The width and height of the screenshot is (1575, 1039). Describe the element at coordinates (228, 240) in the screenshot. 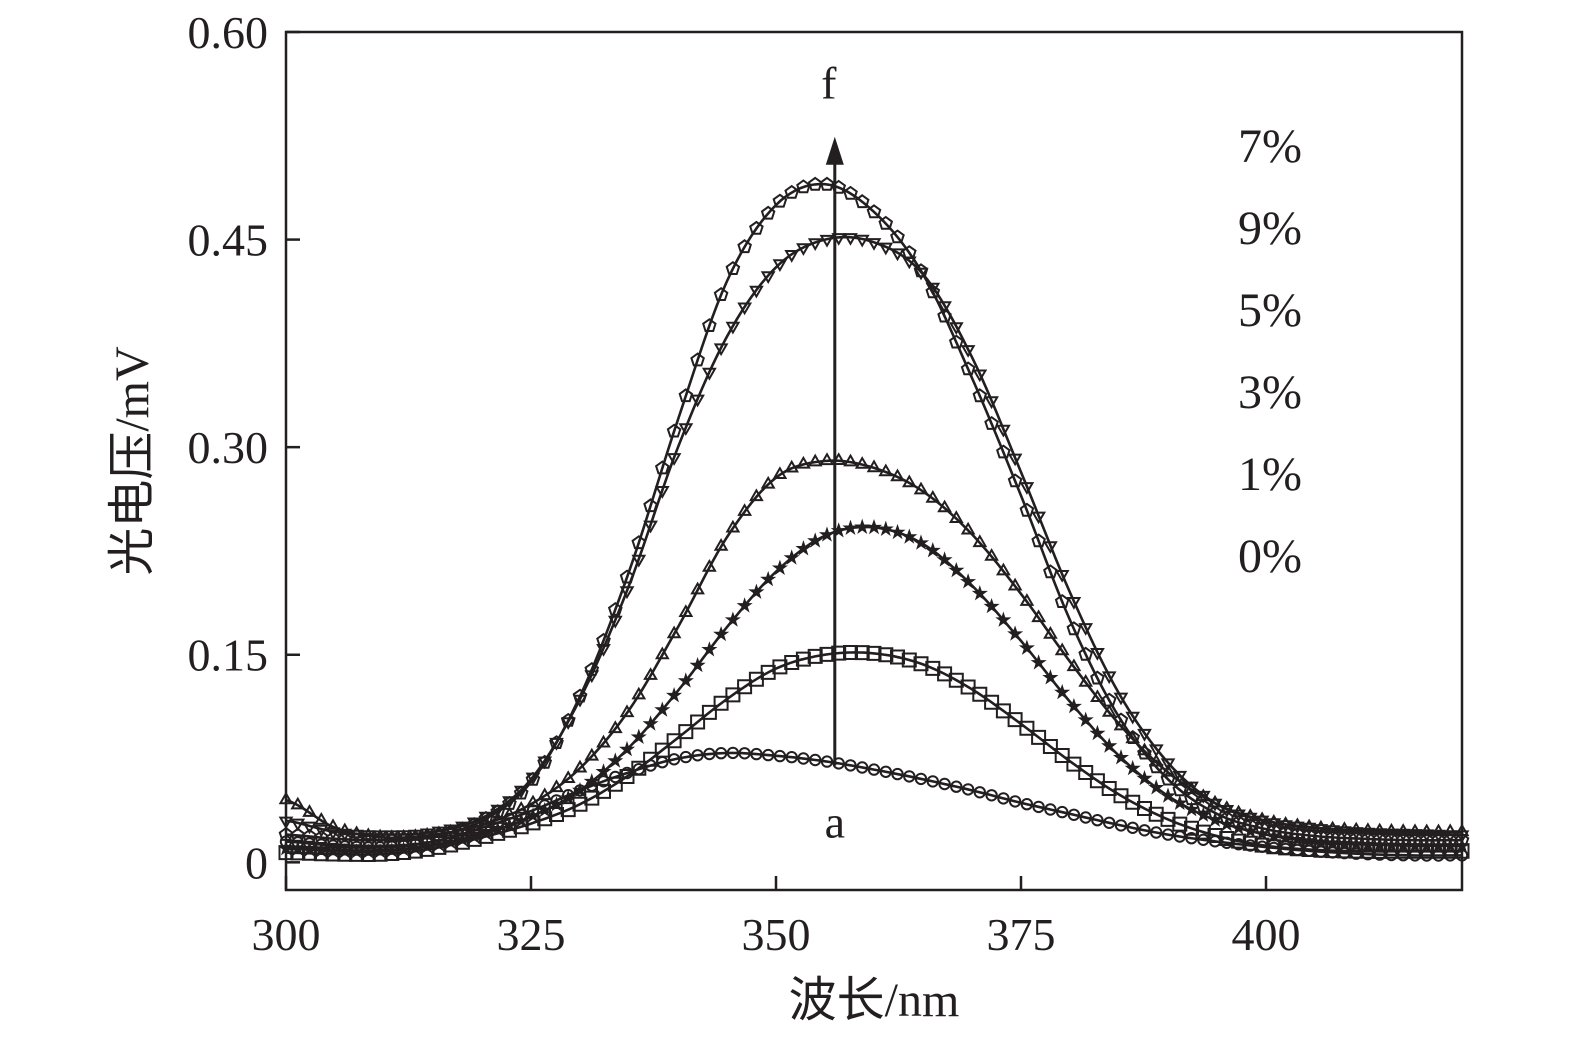

I see `y-tick-label: 0.45` at that location.